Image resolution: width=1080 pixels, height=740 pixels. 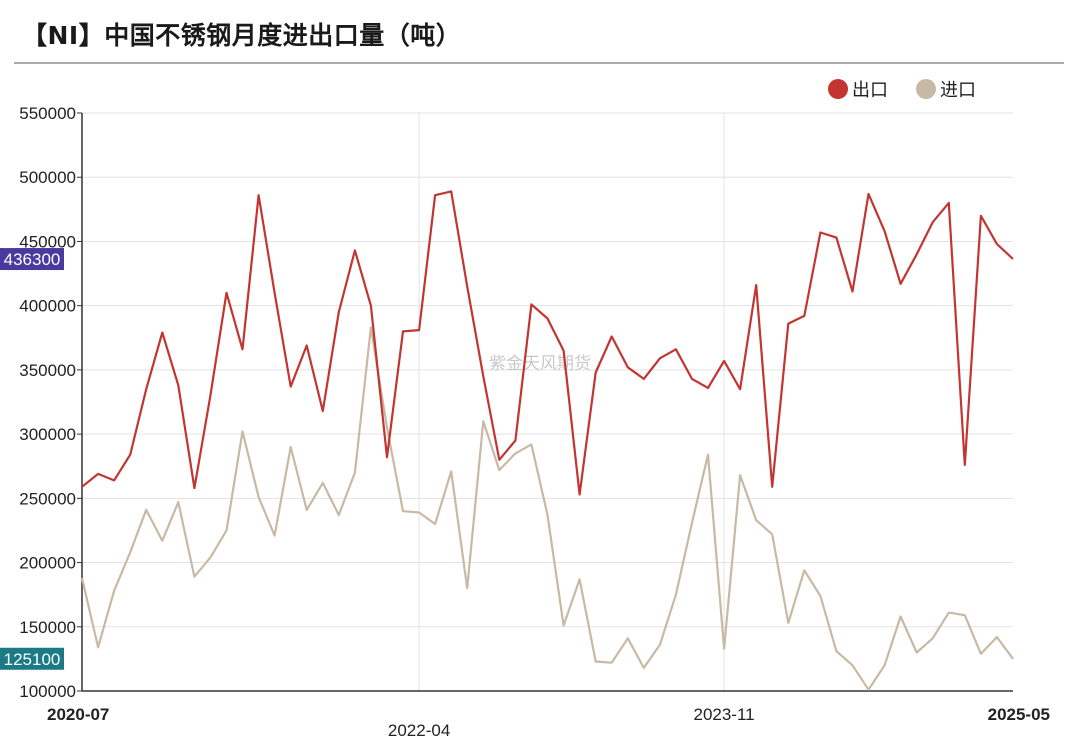 What do you see at coordinates (540, 364) in the screenshot?
I see `watermark: 紫金天风期货` at bounding box center [540, 364].